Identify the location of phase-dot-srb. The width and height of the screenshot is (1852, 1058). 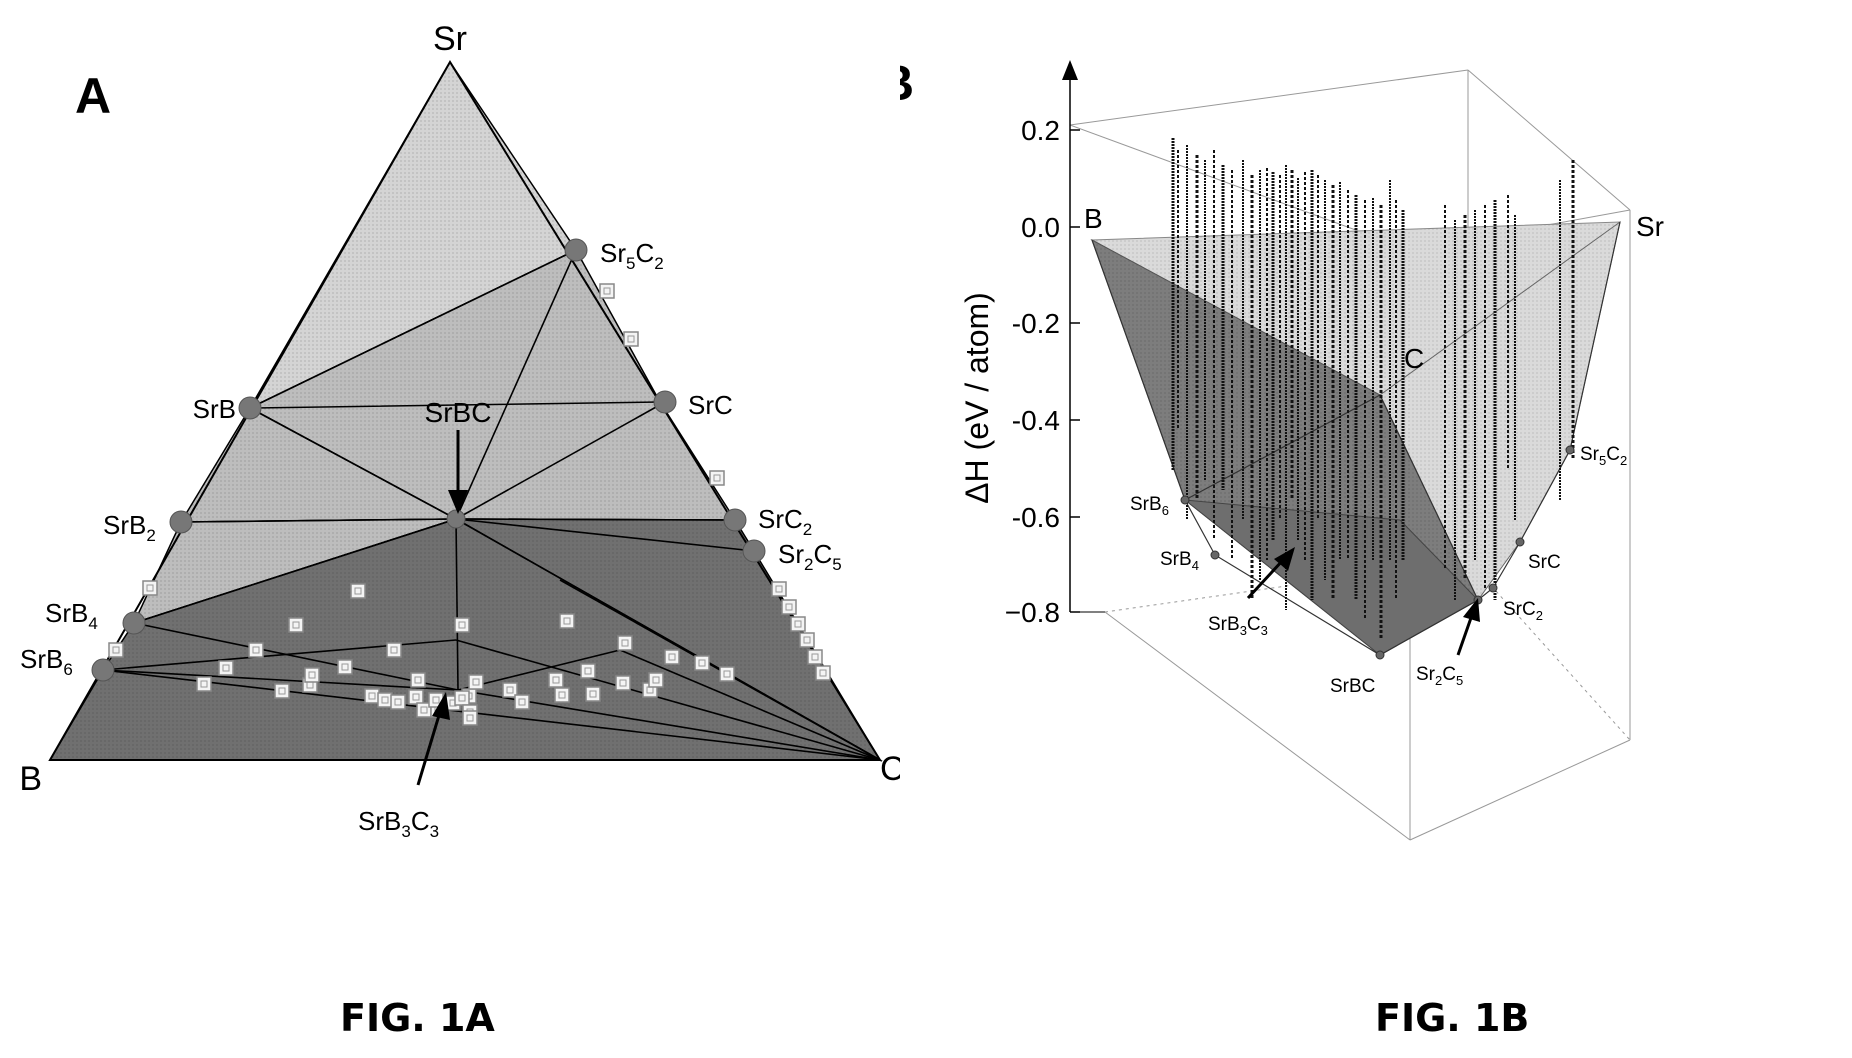
(250, 408).